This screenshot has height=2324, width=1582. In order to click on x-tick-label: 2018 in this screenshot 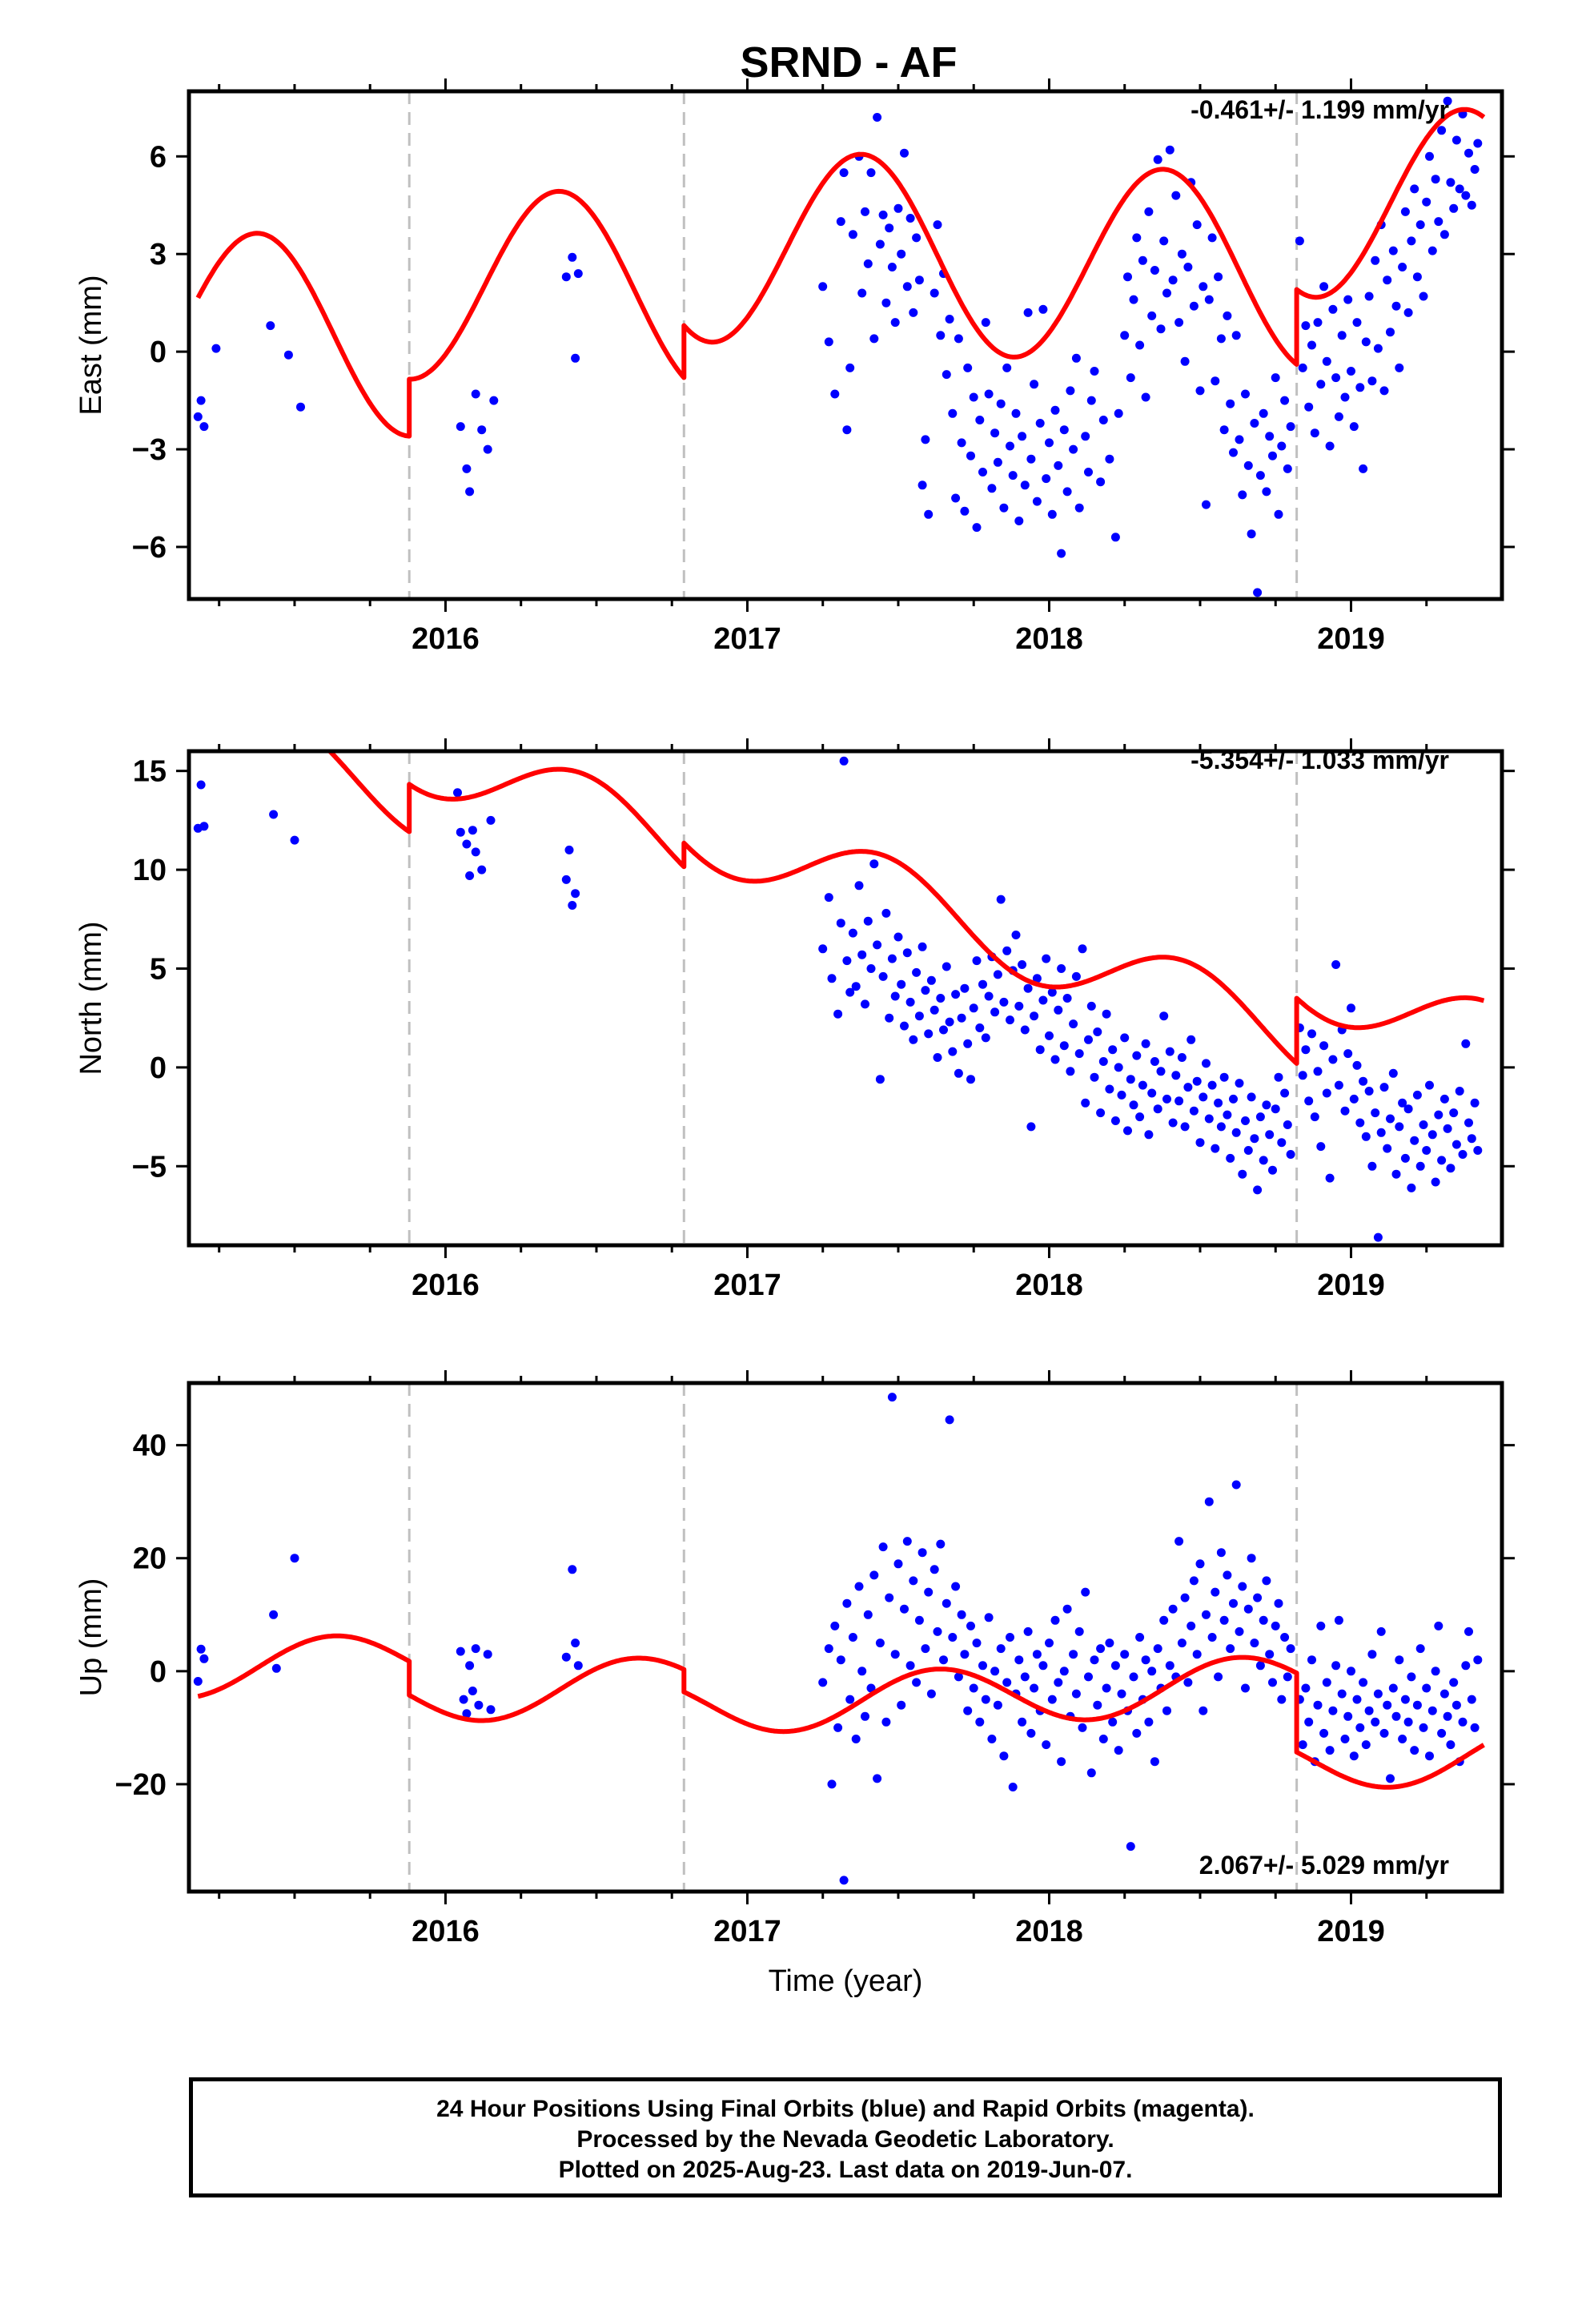, I will do `click(1049, 1931)`.